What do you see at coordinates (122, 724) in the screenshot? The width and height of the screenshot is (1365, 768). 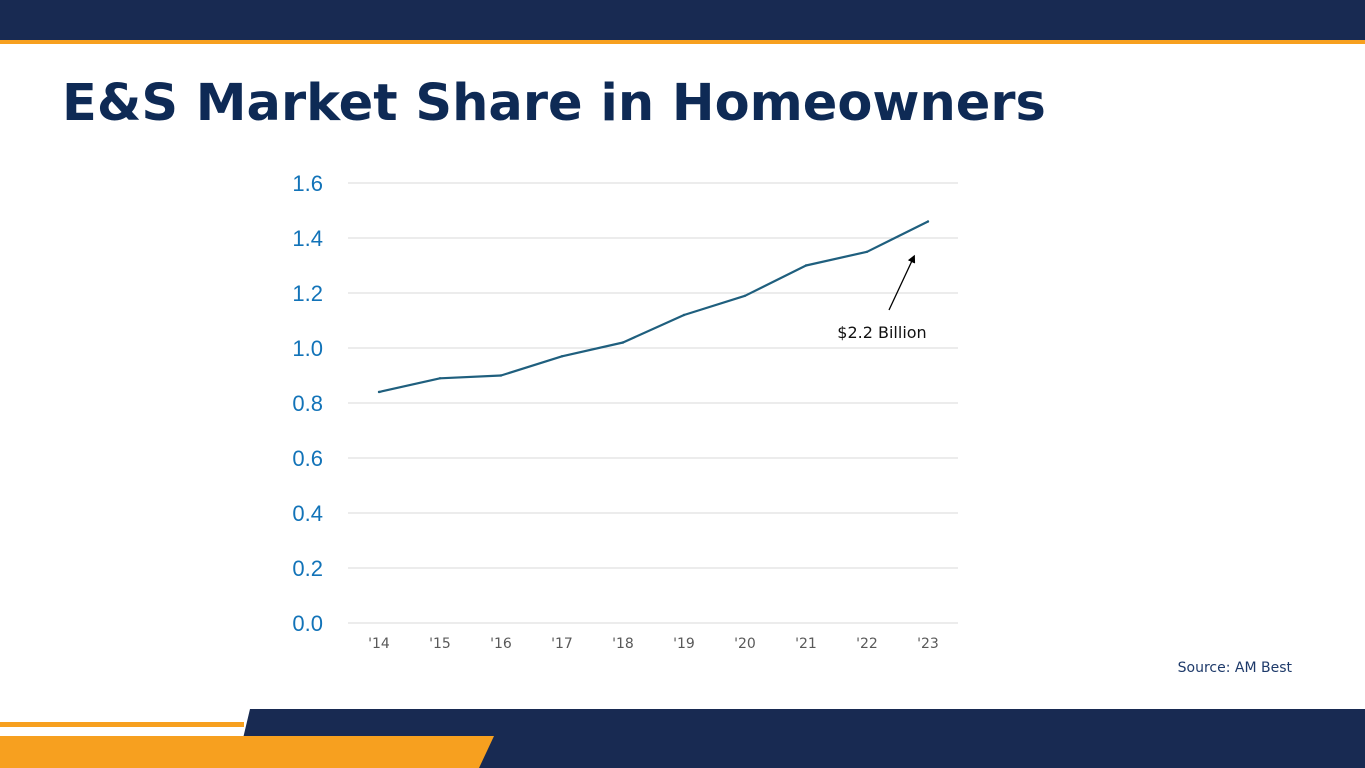 I see `footer-gold-line` at bounding box center [122, 724].